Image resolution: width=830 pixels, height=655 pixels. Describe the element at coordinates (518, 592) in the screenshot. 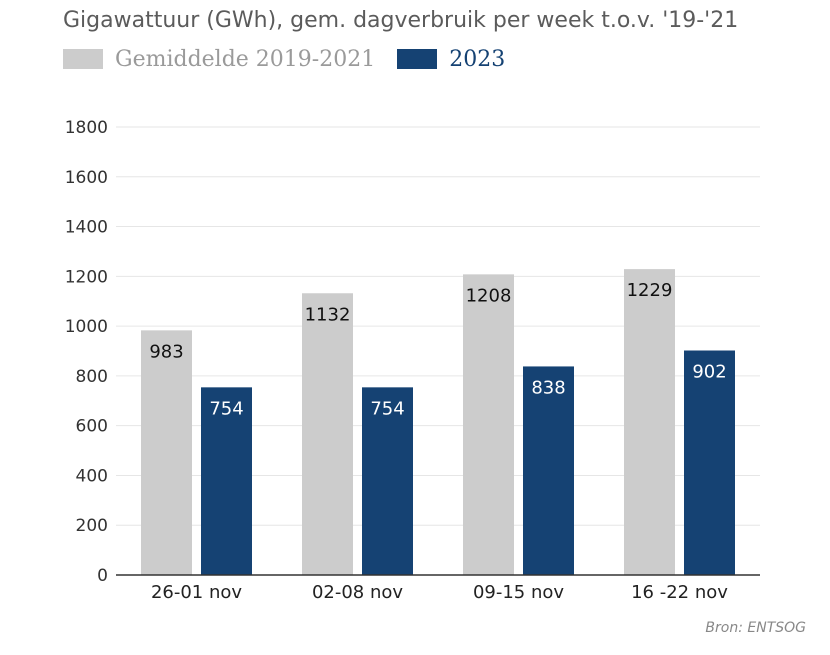

I see `x-tick-label: 09-15 nov` at that location.